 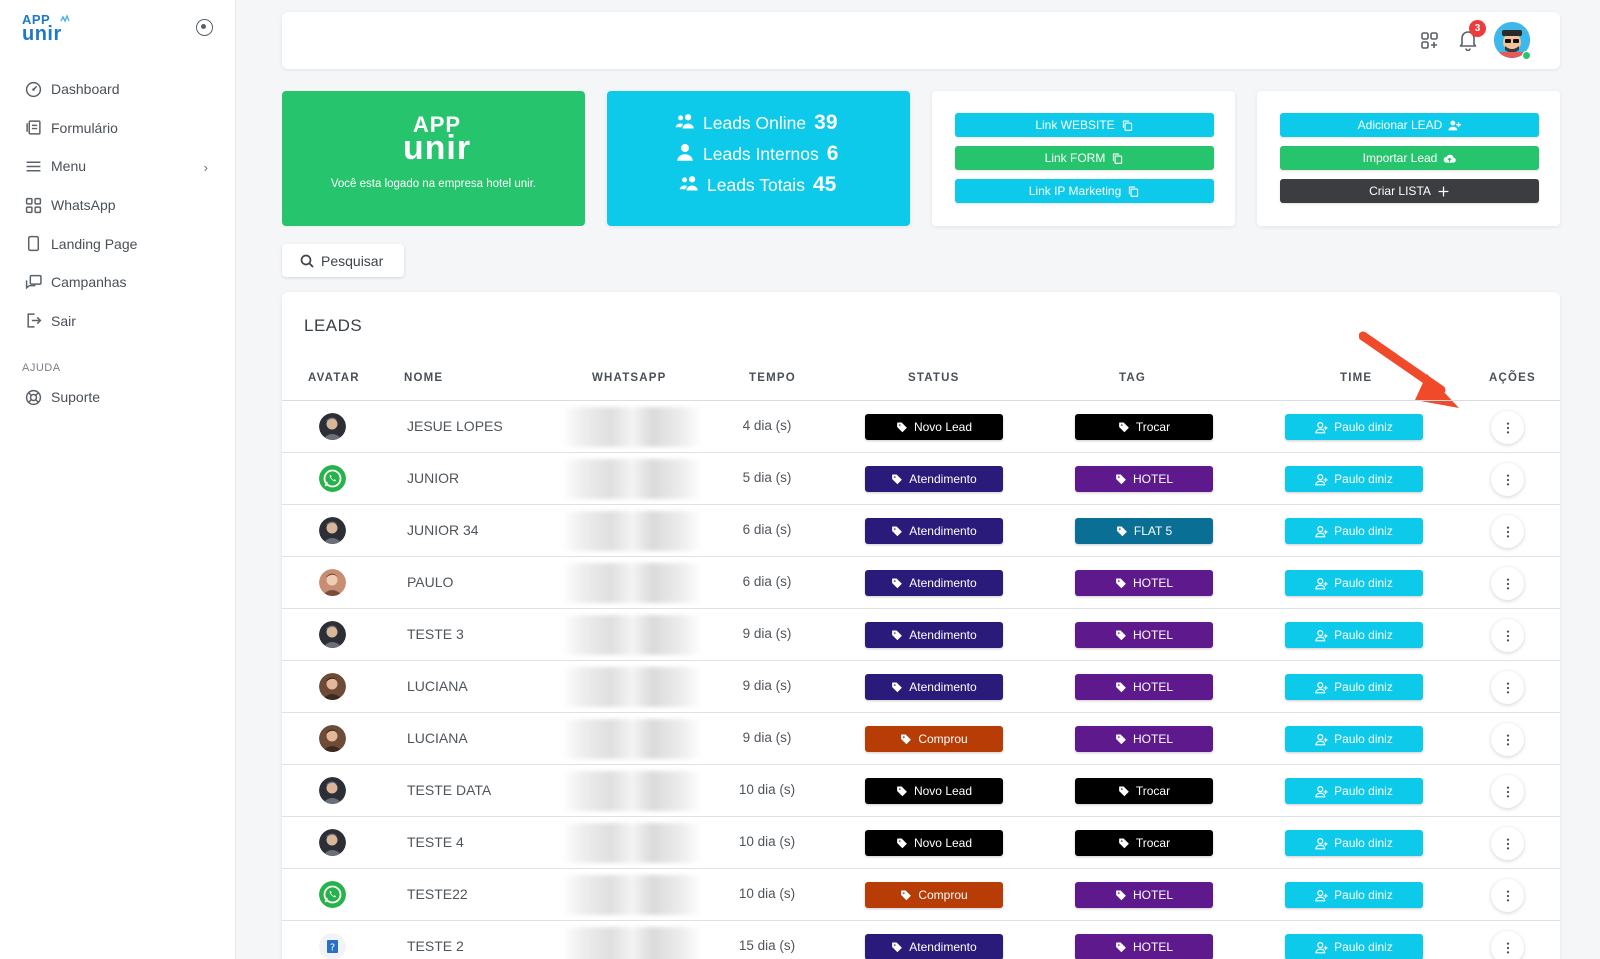 I want to click on search-button: Pesquisar, so click(x=343, y=260).